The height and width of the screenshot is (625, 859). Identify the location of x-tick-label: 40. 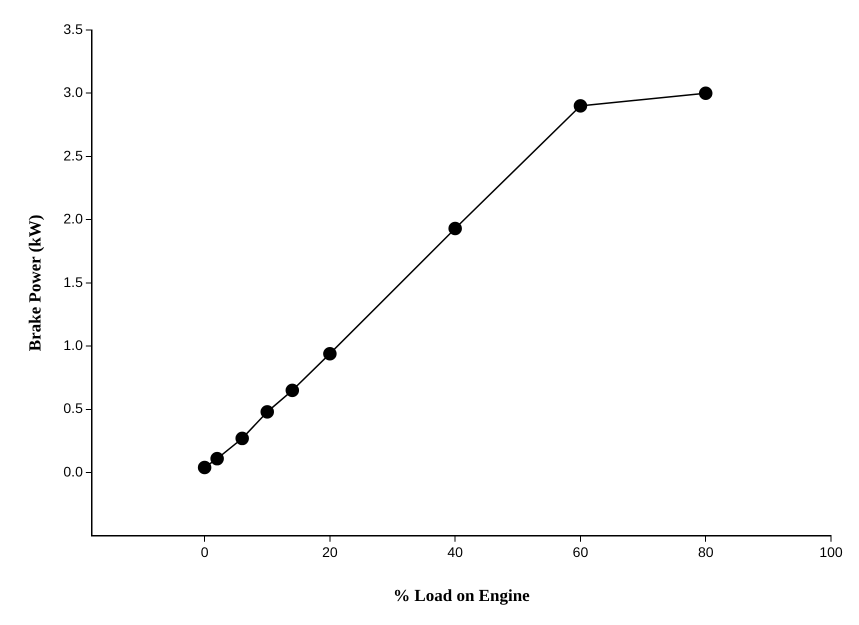
(455, 552).